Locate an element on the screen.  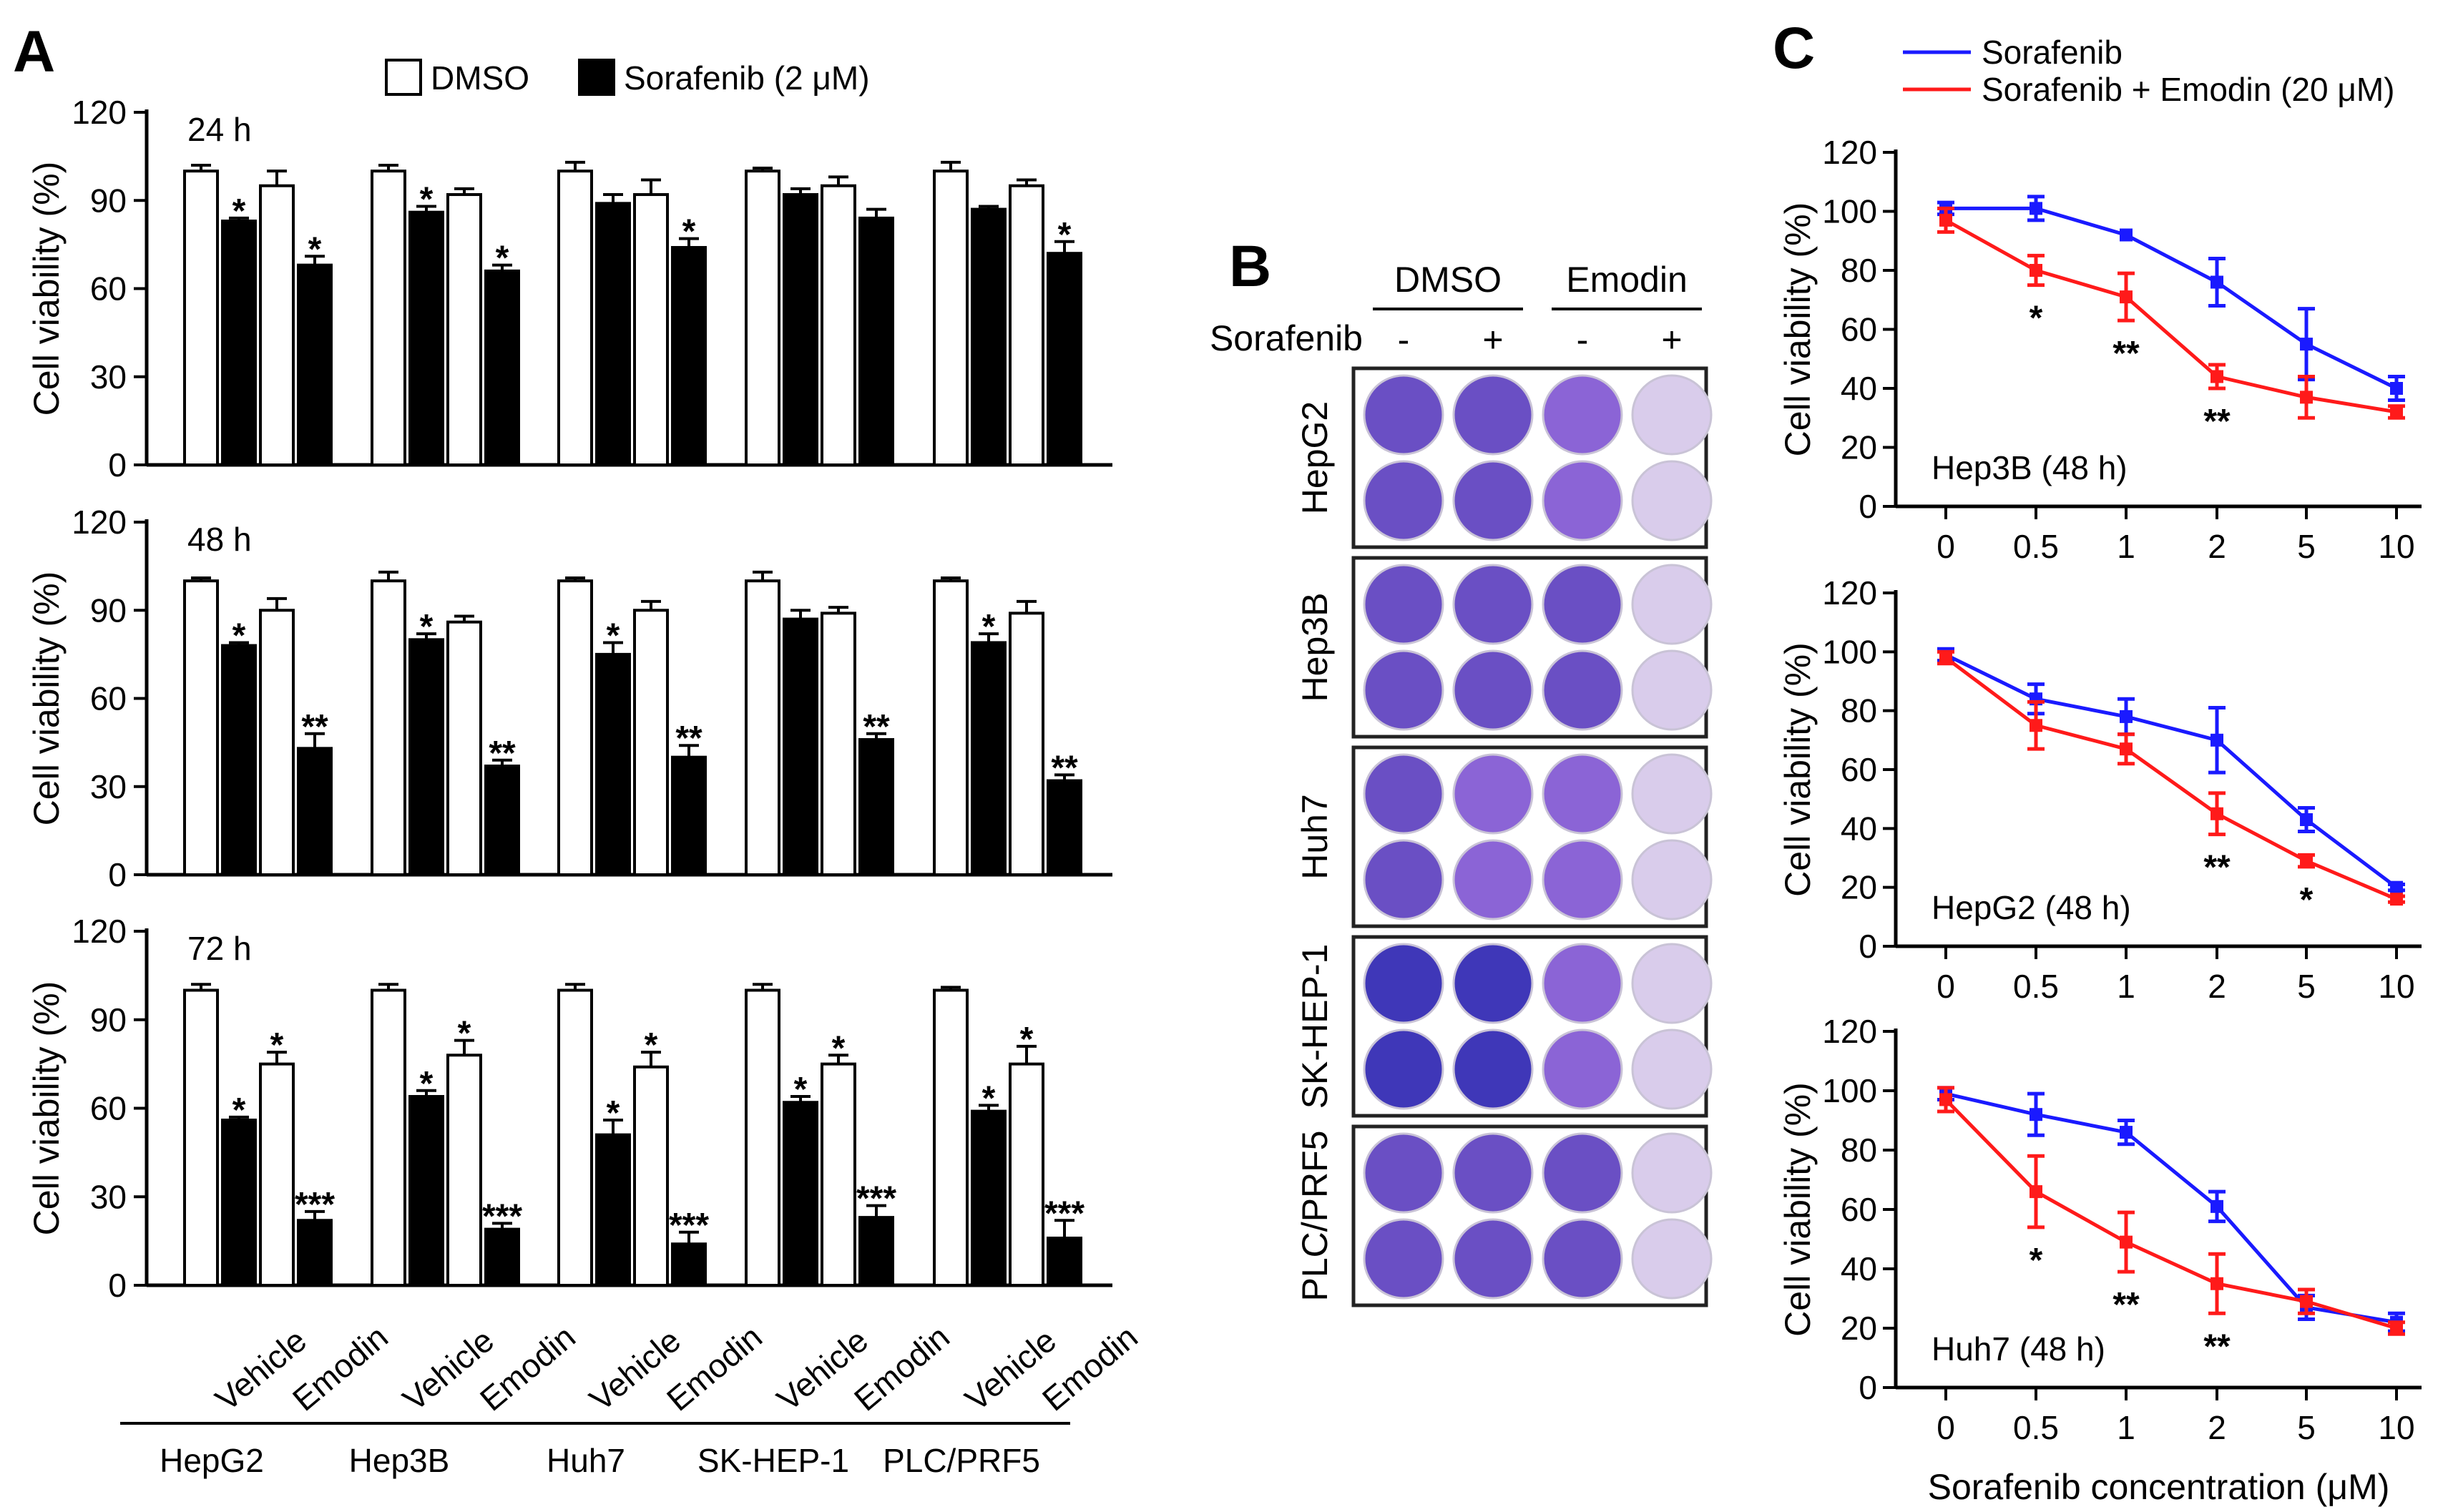
group-label: Hep3B is located at coordinates (399, 1460).